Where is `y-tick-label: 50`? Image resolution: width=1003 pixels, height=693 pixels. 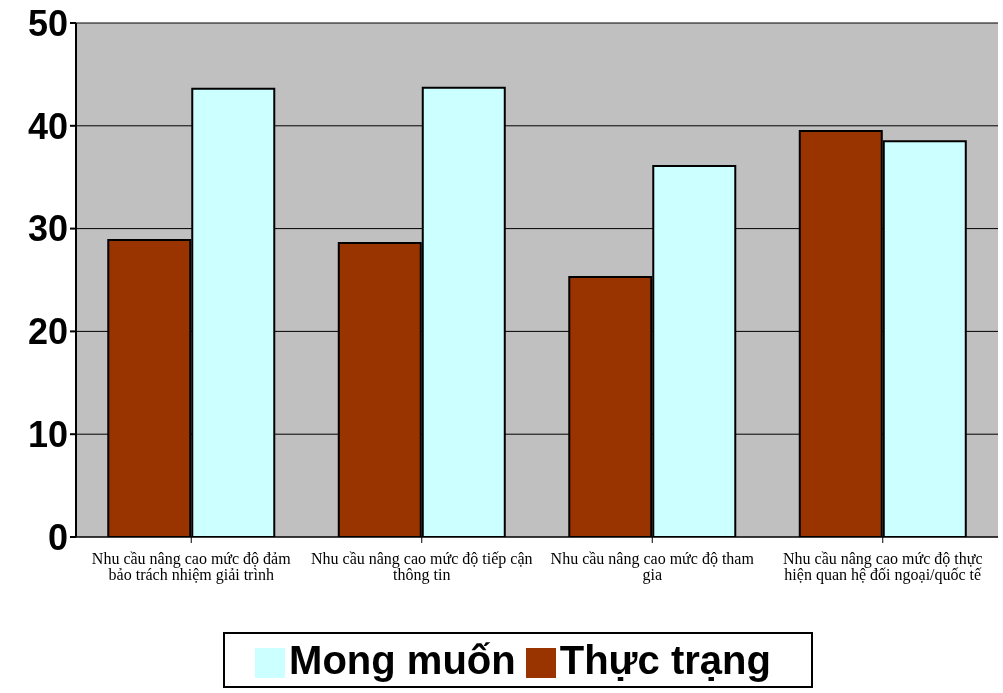
y-tick-label: 50 is located at coordinates (47, 23).